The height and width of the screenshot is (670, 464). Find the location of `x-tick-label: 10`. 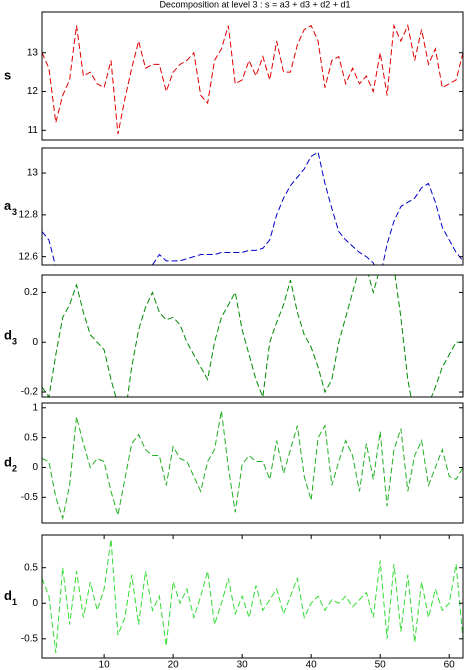

x-tick-label: 10 is located at coordinates (105, 665).